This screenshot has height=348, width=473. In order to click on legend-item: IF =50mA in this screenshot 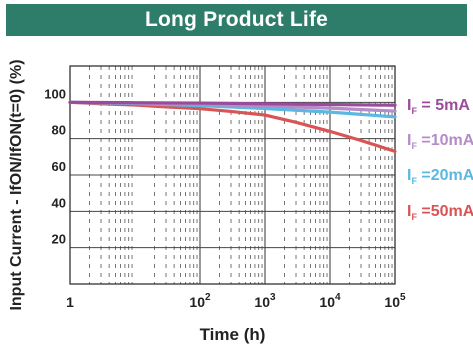, I will do `click(440, 212)`.